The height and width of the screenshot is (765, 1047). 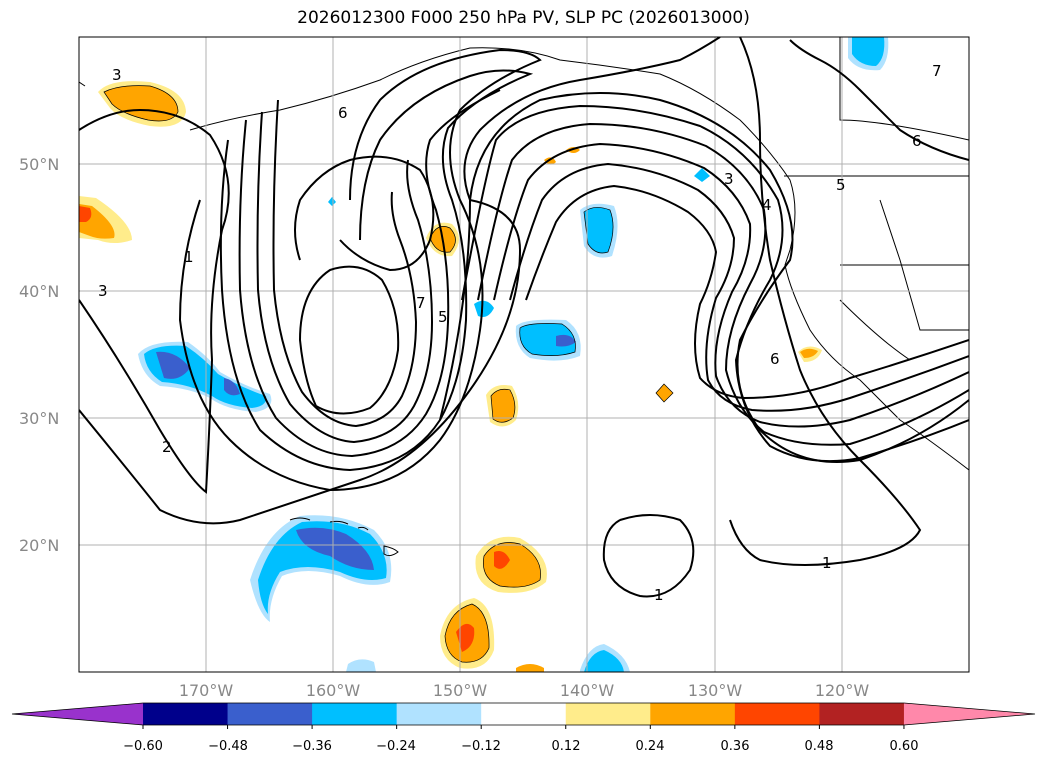 What do you see at coordinates (39, 291) in the screenshot?
I see `lat-label: 40°N` at bounding box center [39, 291].